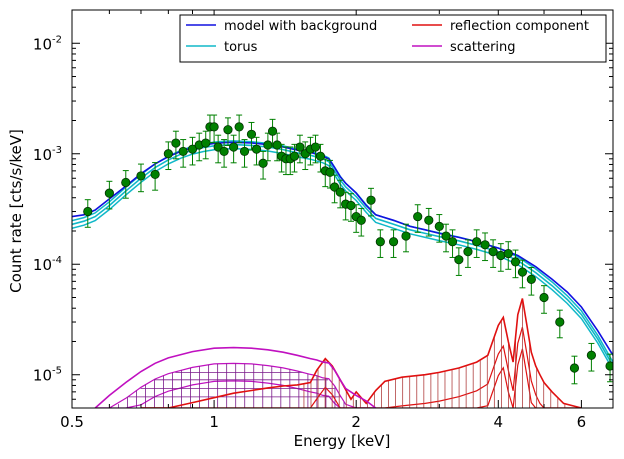 The width and height of the screenshot is (624, 459). I want to click on y-axis-title: Count rate [cts/s/keV], so click(16, 211).